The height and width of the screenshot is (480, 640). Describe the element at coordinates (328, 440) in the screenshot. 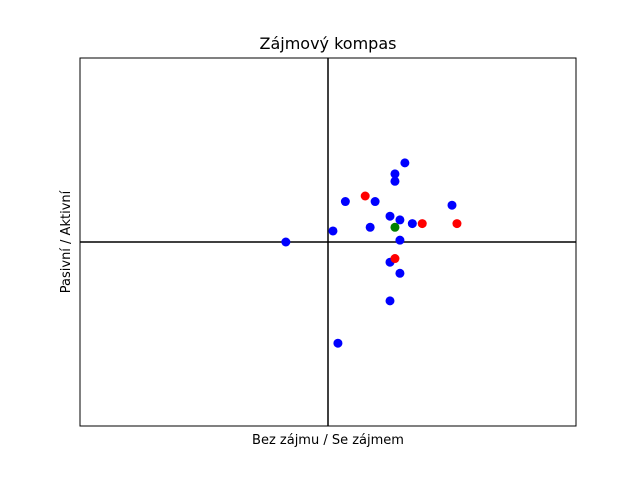

I see `x-axis-label: Bez zájmu / Se zájmem` at that location.